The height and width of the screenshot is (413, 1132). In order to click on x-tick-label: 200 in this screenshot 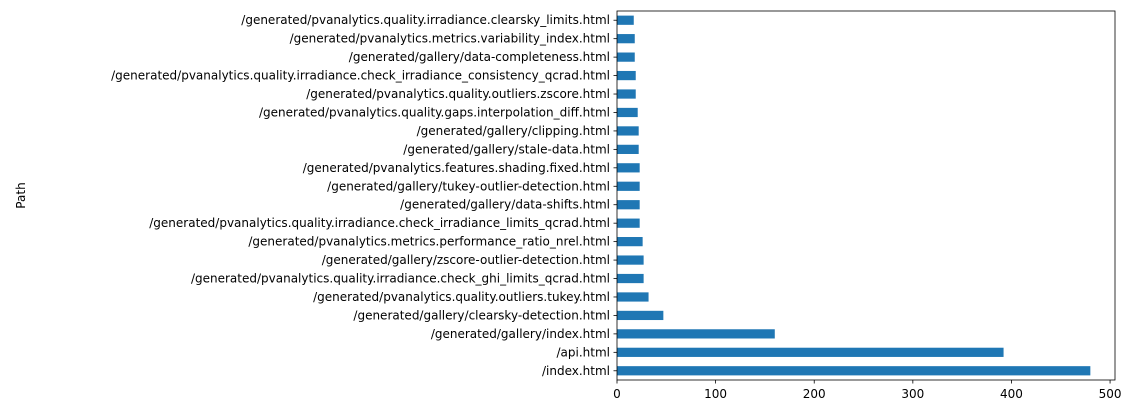, I will do `click(814, 394)`.